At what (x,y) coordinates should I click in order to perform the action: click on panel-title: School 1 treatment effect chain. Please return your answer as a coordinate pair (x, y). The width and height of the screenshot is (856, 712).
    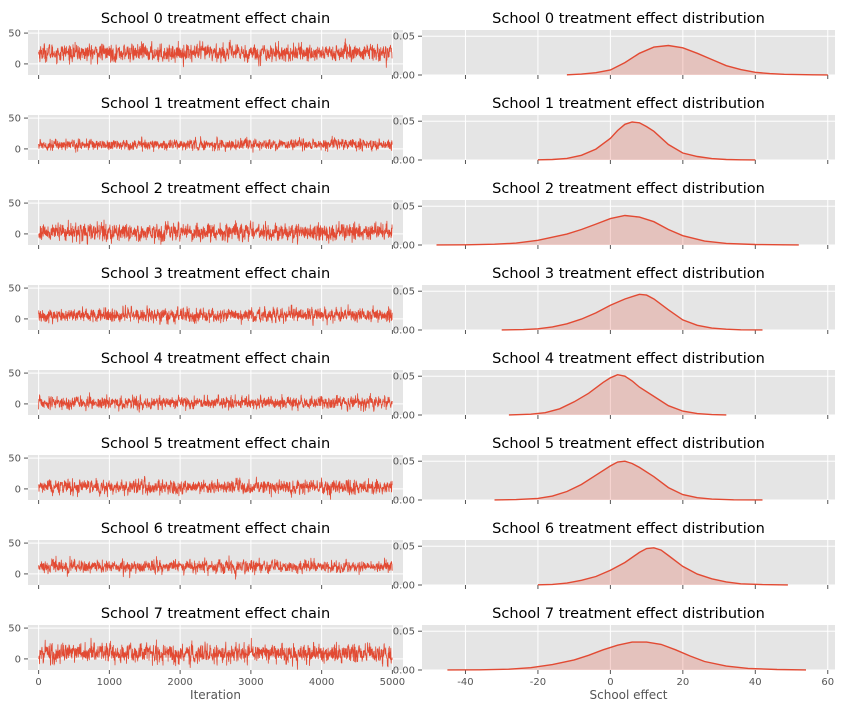
    Looking at the image, I should click on (215, 104).